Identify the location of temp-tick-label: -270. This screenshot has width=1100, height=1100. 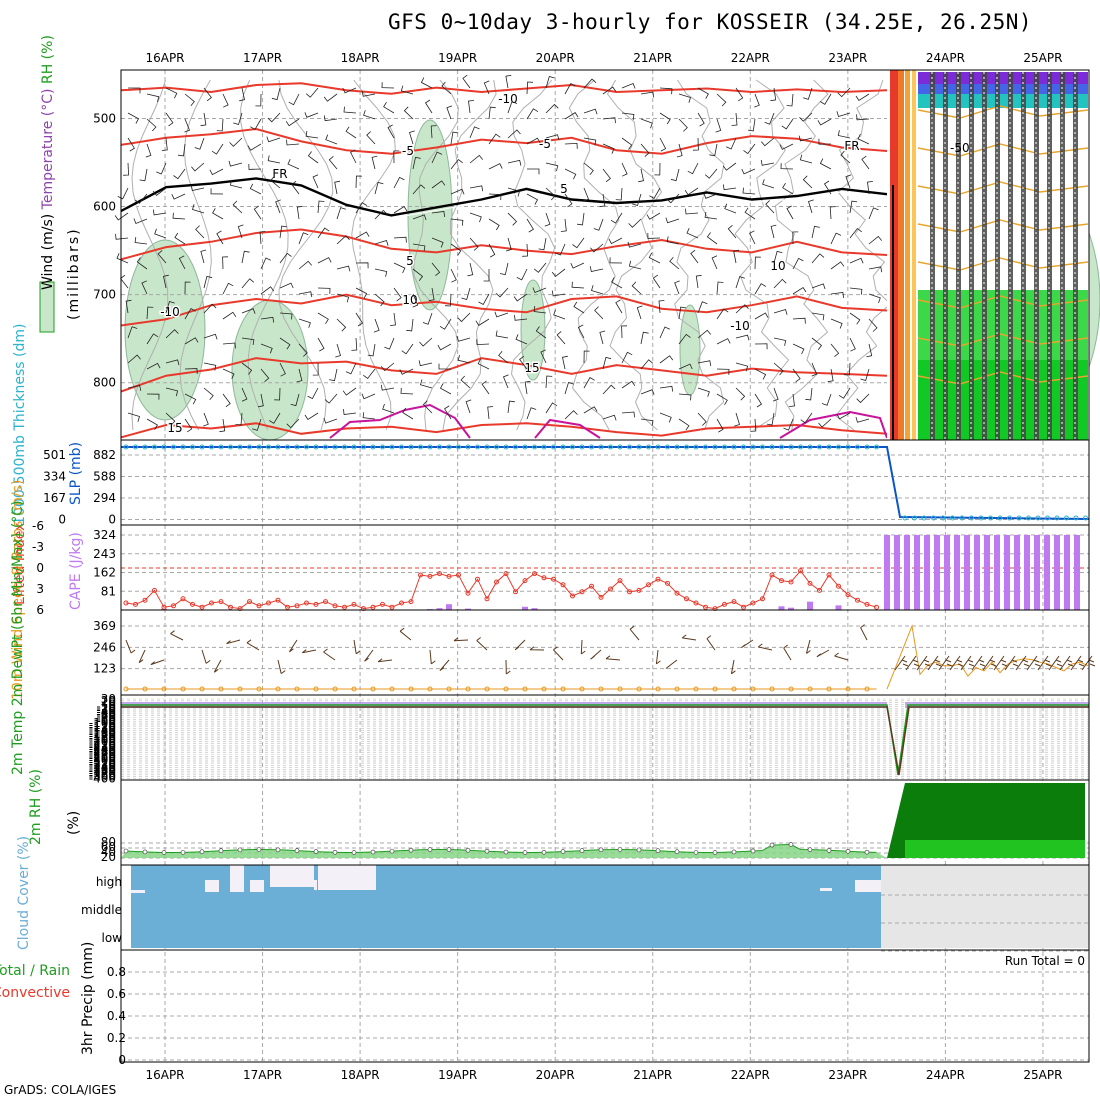
(102, 755).